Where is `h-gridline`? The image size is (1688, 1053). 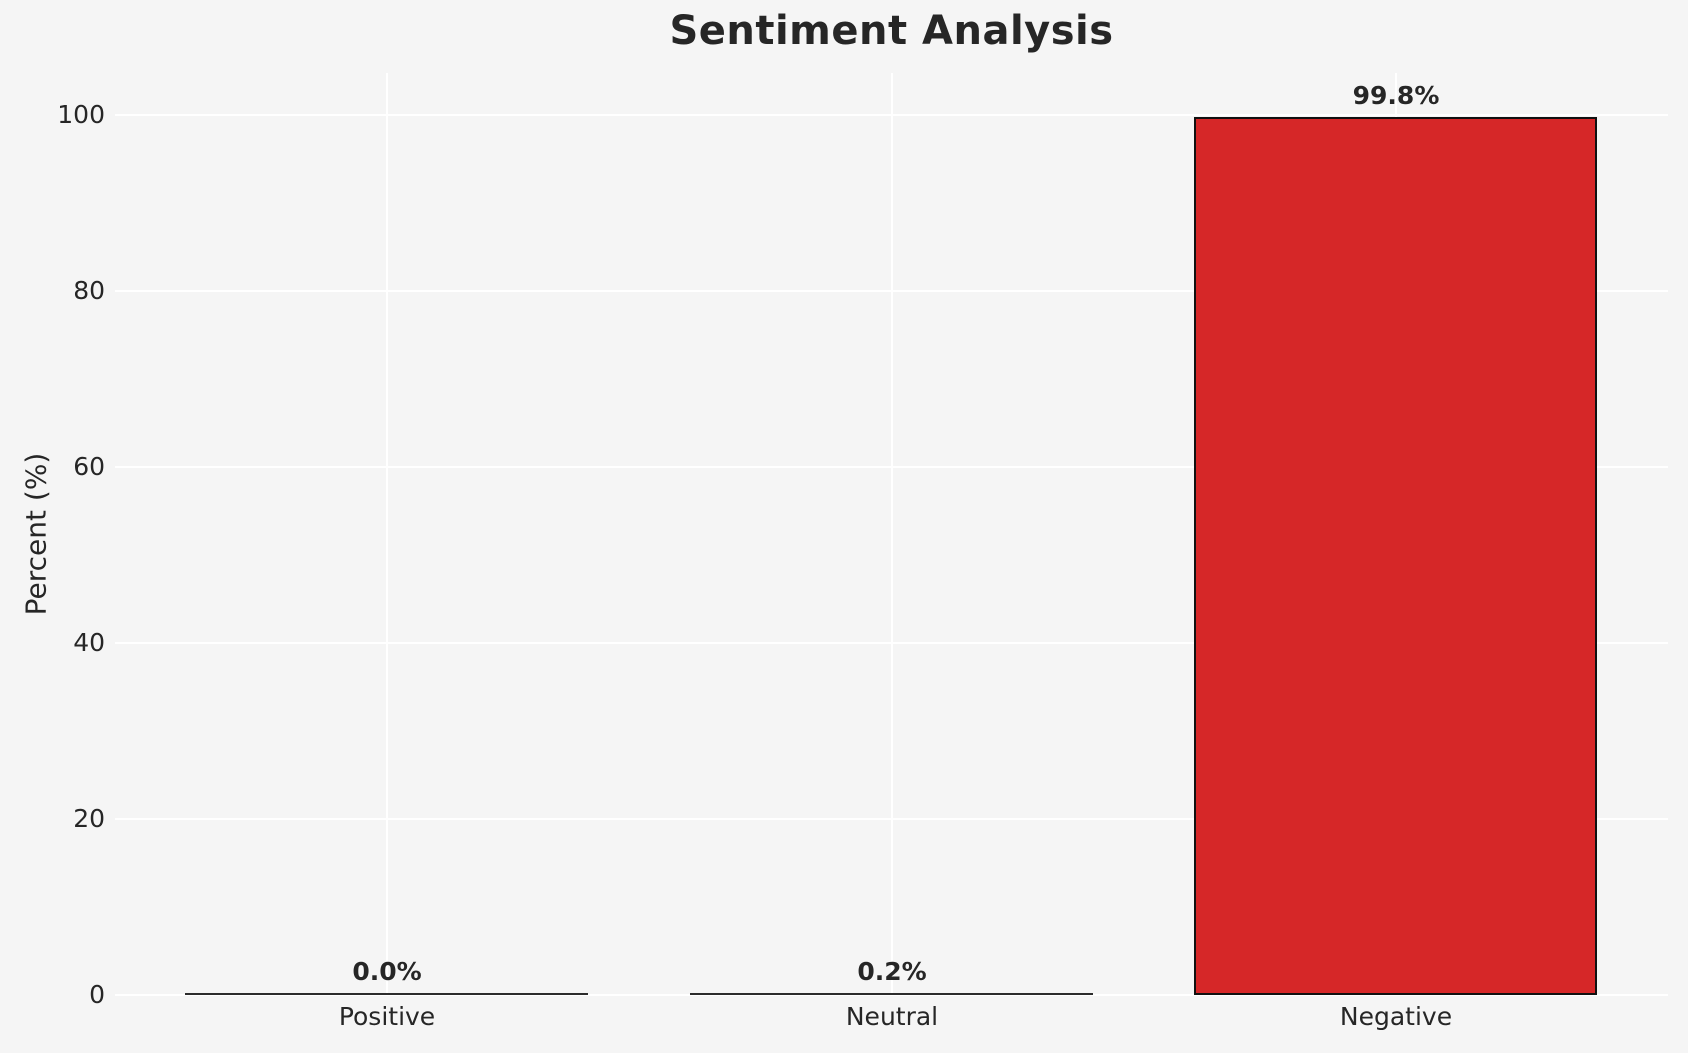
h-gridline is located at coordinates (891, 995).